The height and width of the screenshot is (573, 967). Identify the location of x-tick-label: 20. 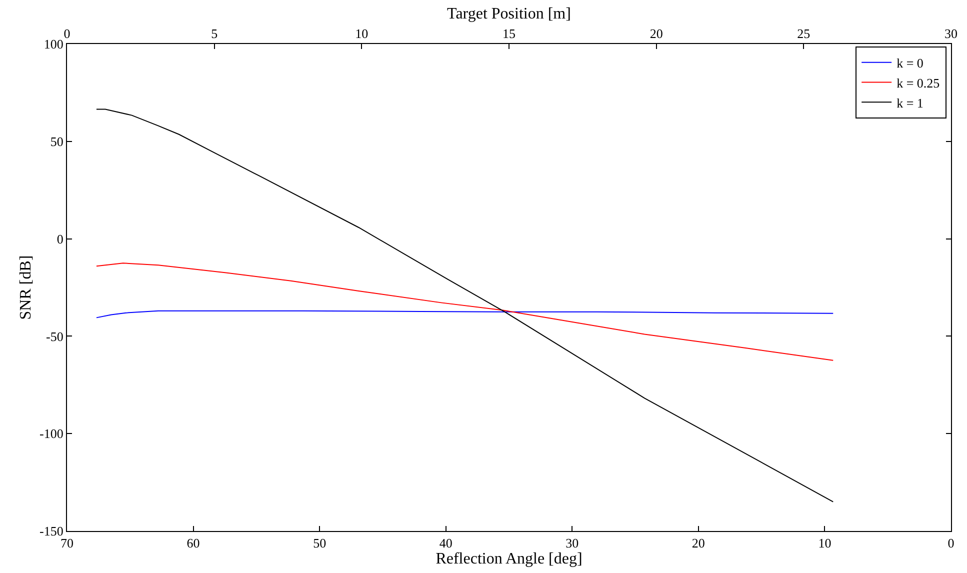
(698, 543).